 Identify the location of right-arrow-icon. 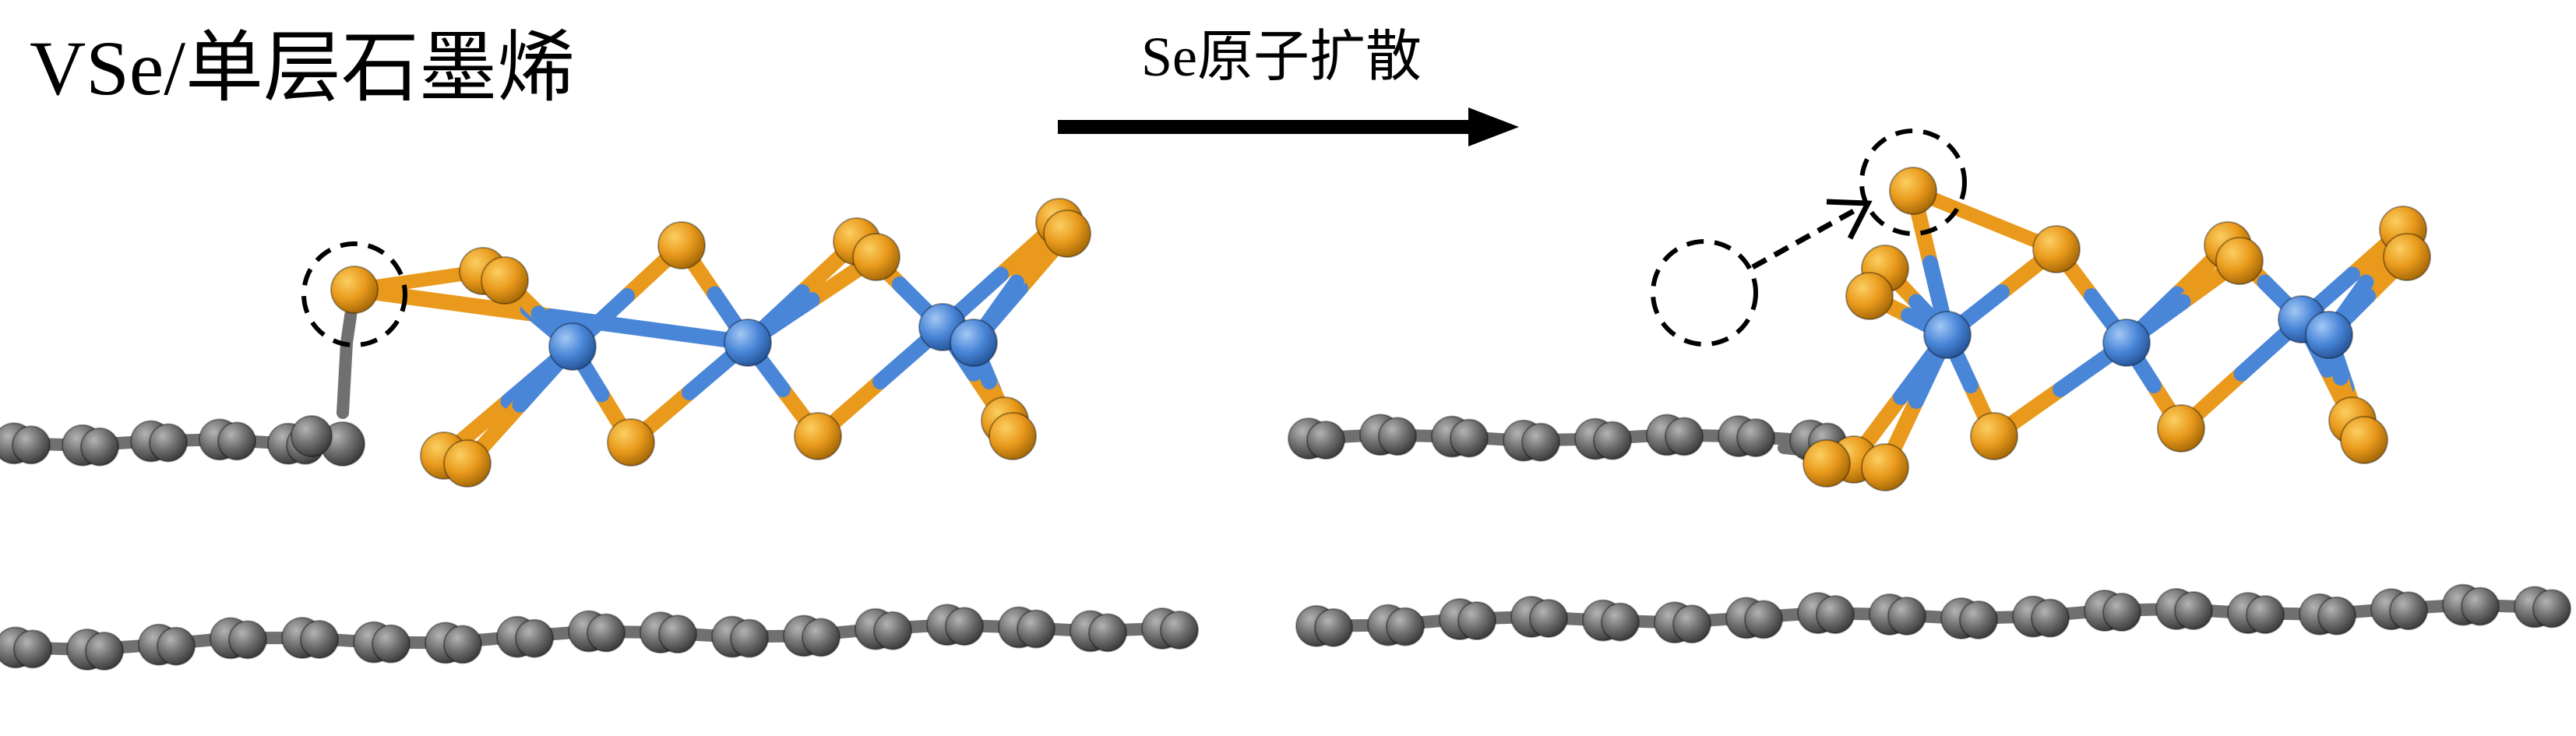
(1494, 127).